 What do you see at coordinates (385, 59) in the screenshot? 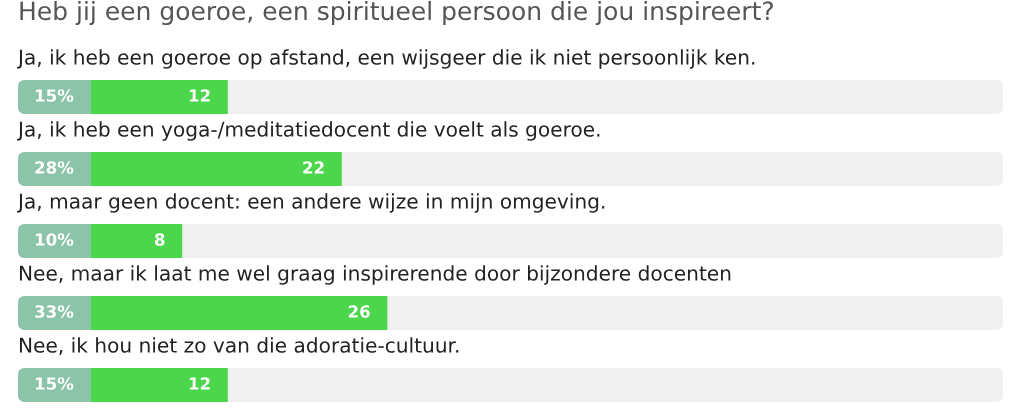
I see `y-tick-label: Ja, ik heb een goeroe op afstand, een wijsgeer die ik niet persoonlijk ken.` at bounding box center [385, 59].